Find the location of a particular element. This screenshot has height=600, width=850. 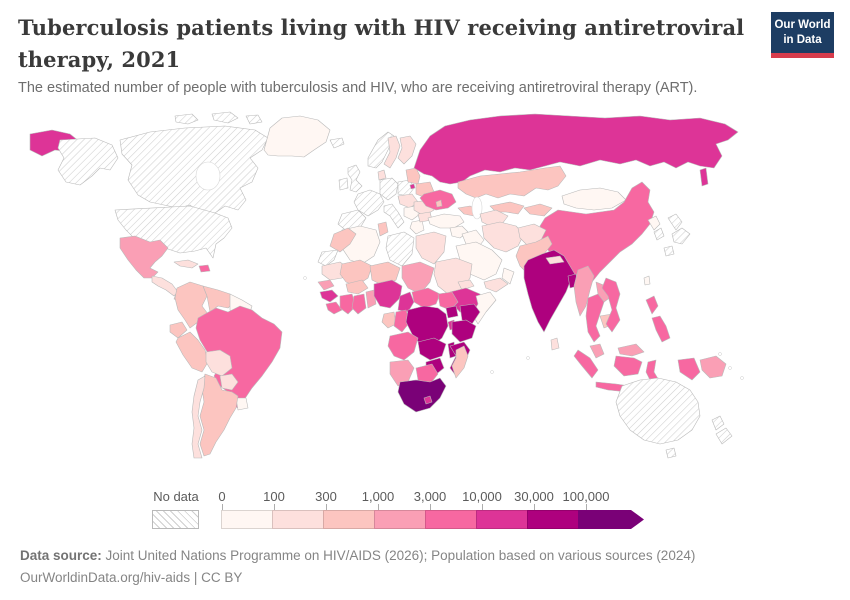

country-taiwan: Taiwan — 0–100 is located at coordinates (647, 280).